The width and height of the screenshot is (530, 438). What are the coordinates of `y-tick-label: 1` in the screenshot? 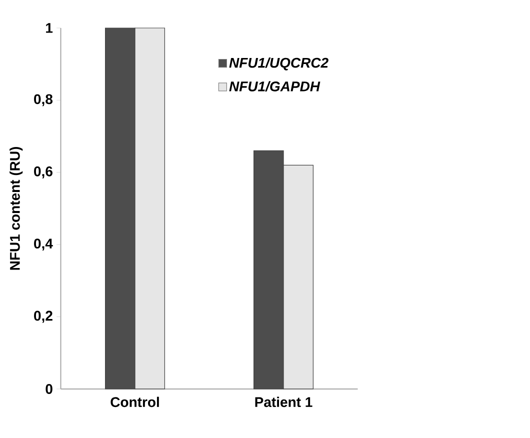 It's located at (49, 28).